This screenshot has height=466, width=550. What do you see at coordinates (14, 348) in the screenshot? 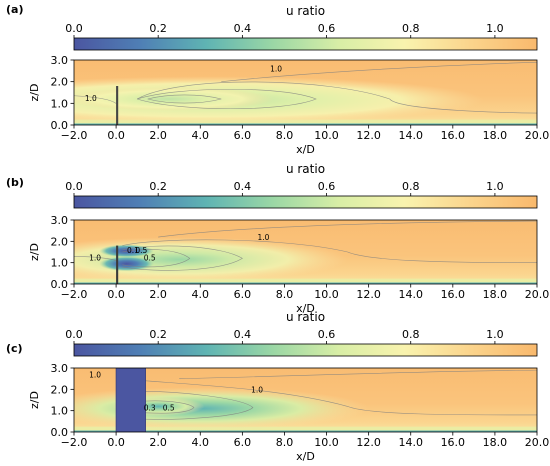
I see `panel-label: (c)` at bounding box center [14, 348].